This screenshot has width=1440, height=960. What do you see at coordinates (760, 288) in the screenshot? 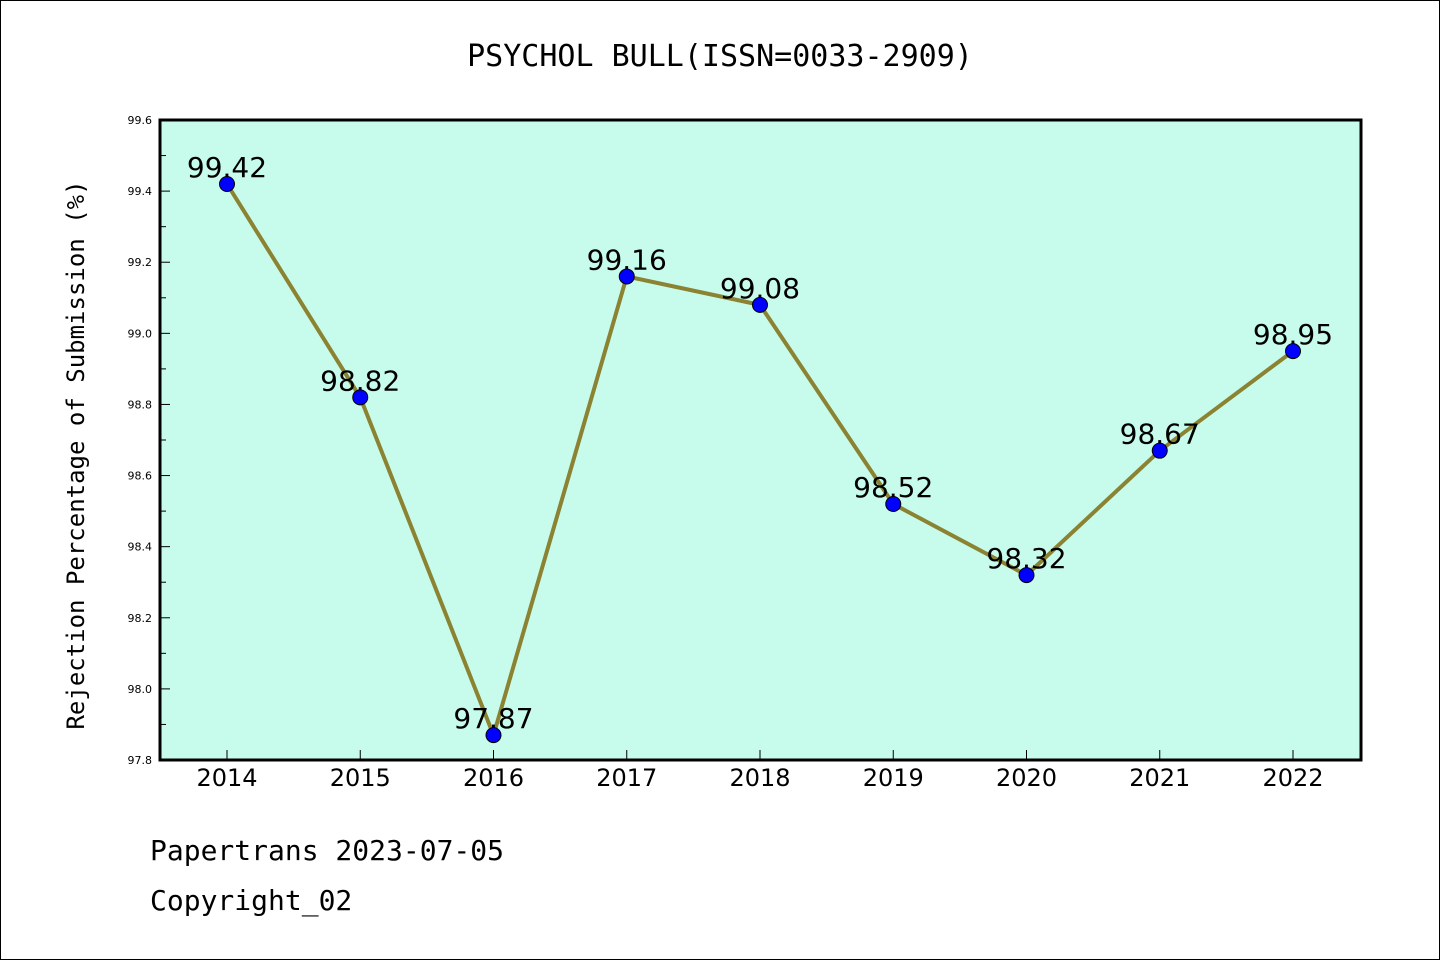
I see `data-label: 99.08` at bounding box center [760, 288].